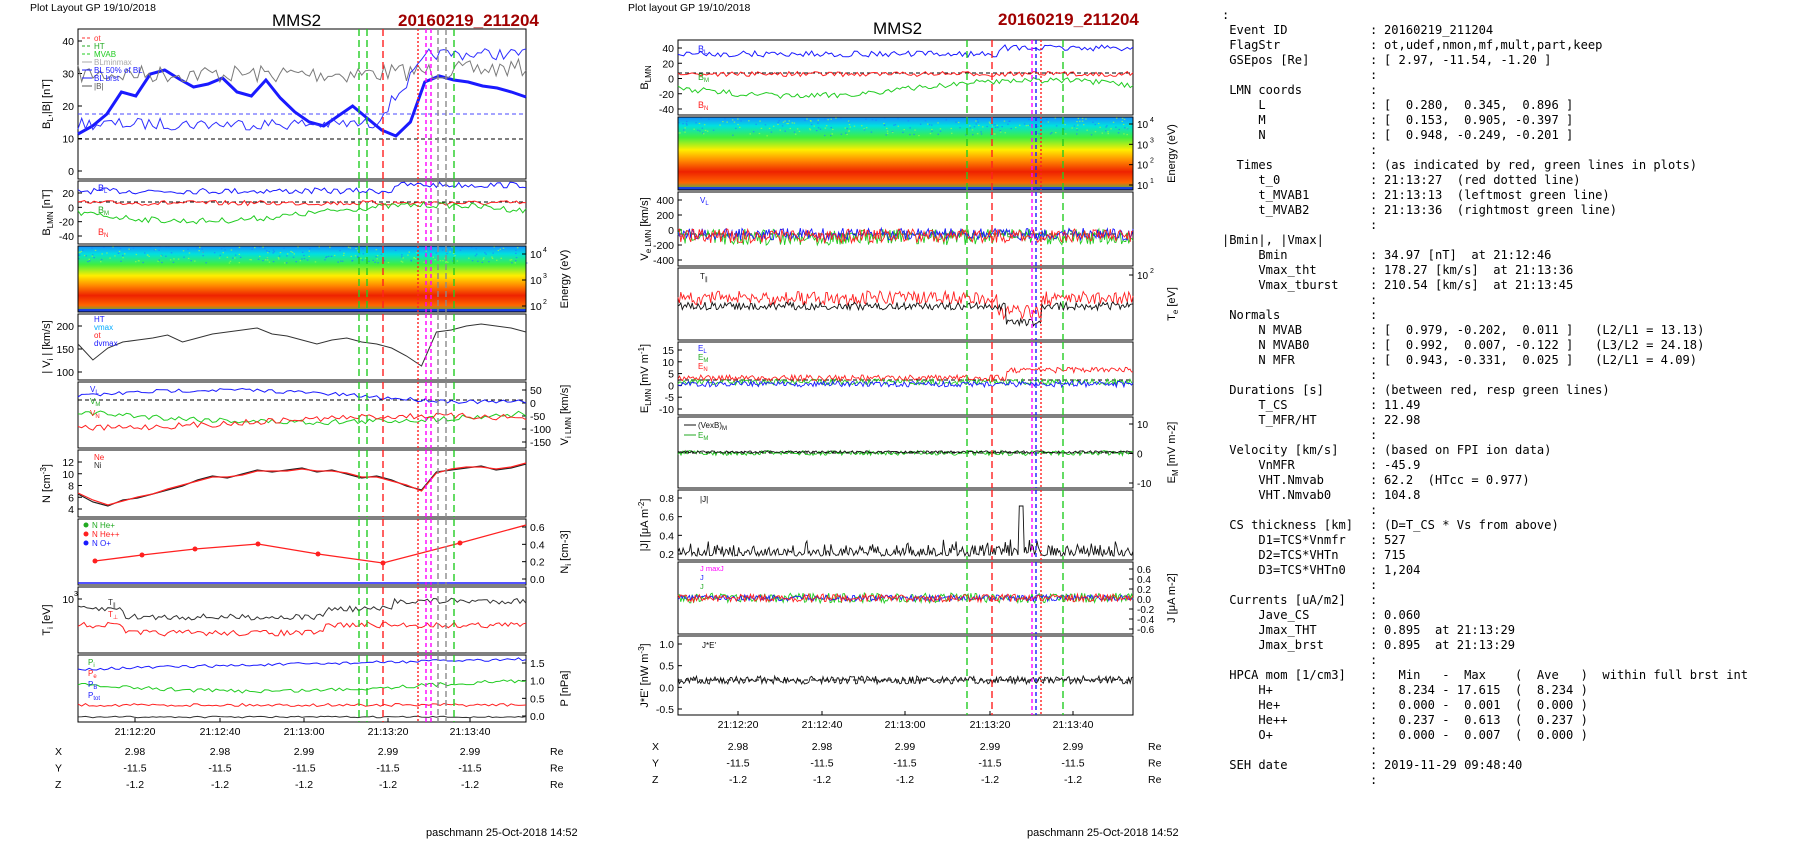 This screenshot has width=1804, height=841. Describe the element at coordinates (1244, 105) in the screenshot. I see `info-key: L` at that location.